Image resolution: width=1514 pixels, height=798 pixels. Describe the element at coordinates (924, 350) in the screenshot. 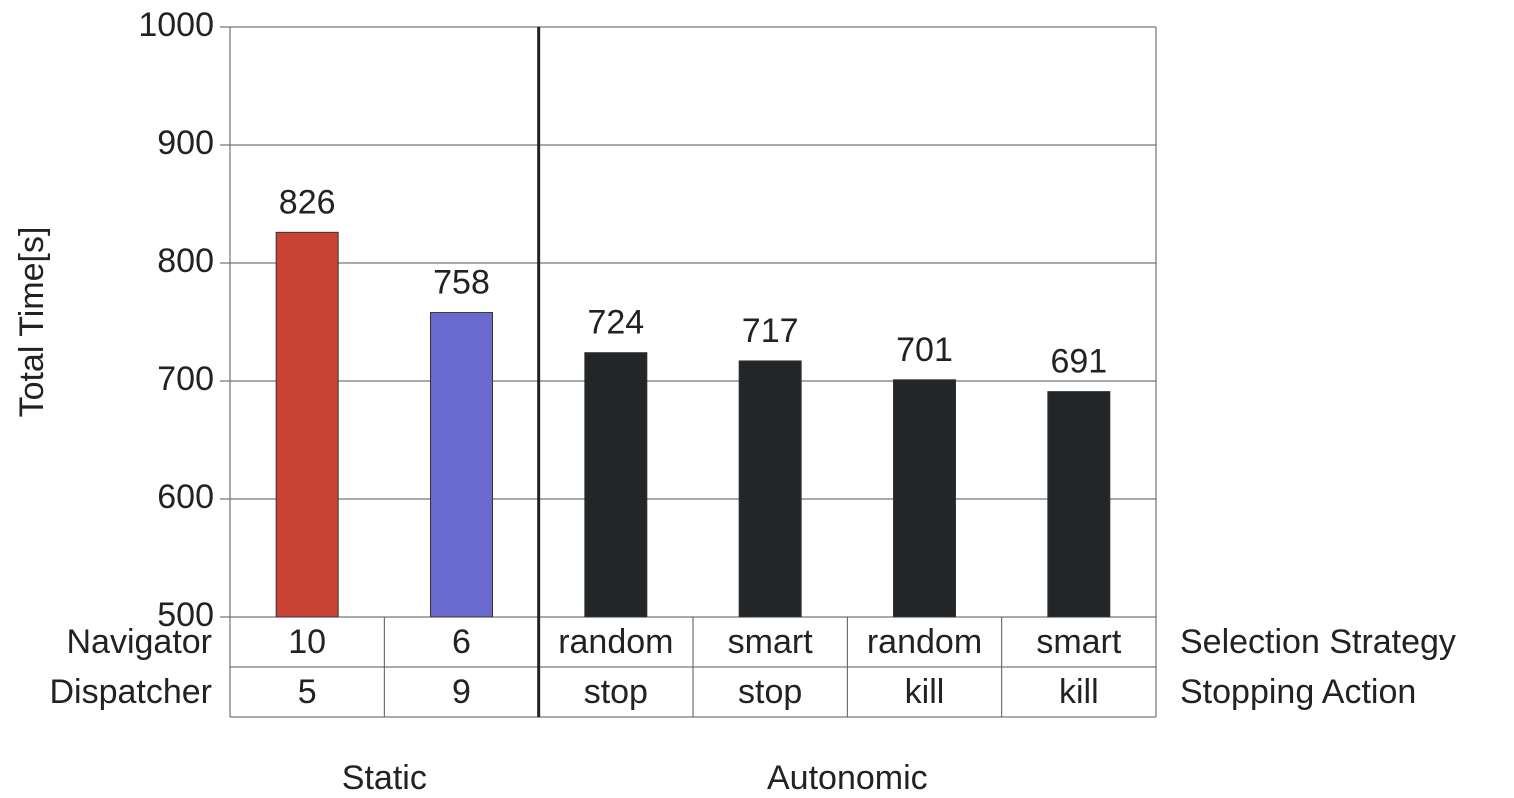

I see `value-label: 701` at that location.